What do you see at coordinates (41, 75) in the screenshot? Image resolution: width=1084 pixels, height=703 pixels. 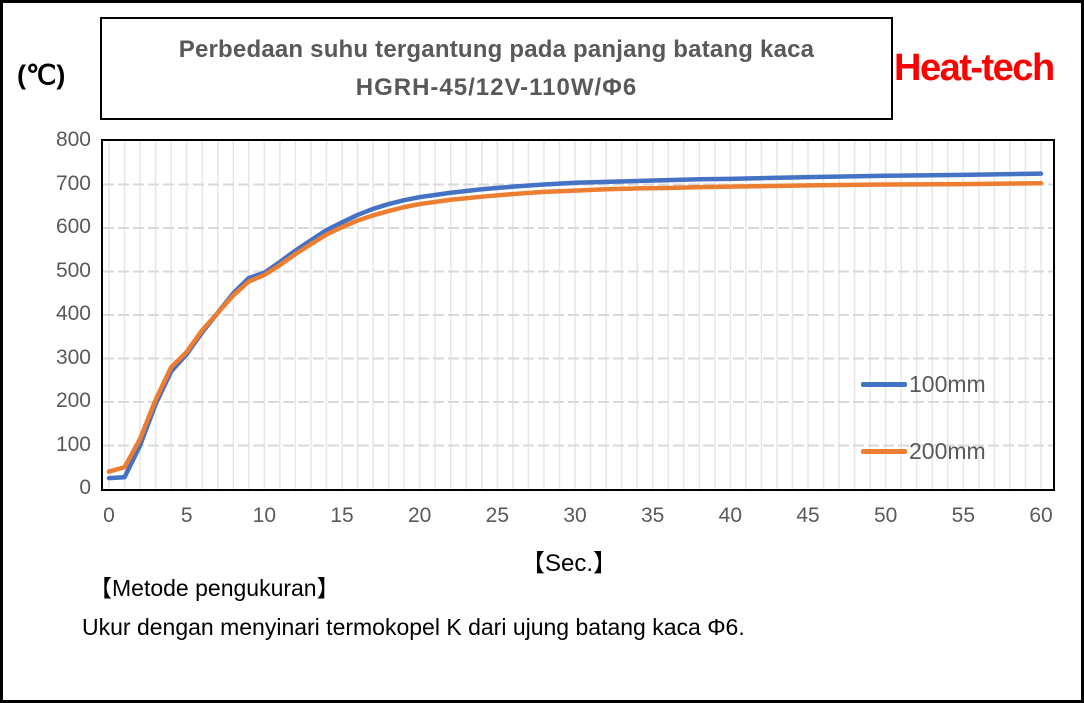 I see `y-axis-unit-label: (℃)` at bounding box center [41, 75].